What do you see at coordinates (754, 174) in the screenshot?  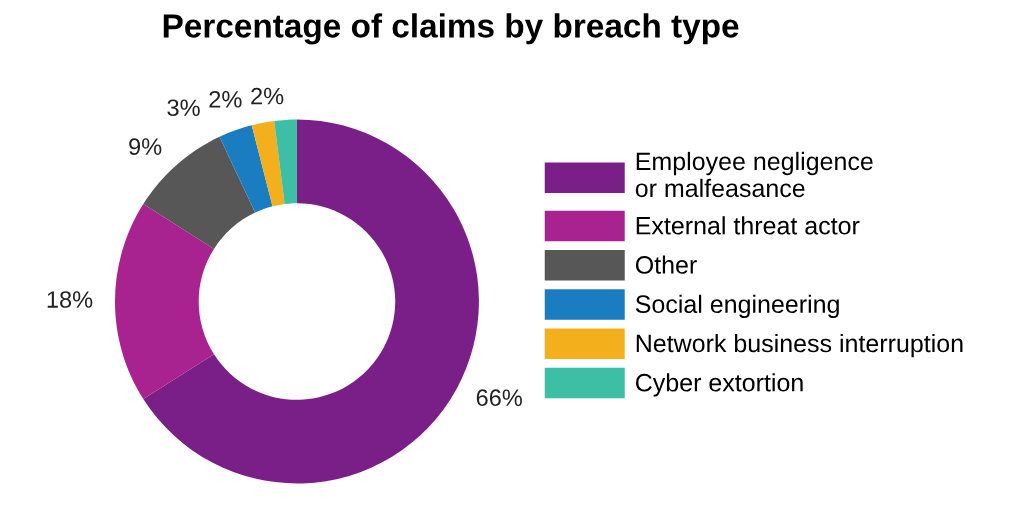 I see `legend-label: Employee negligence or malfeasance` at bounding box center [754, 174].